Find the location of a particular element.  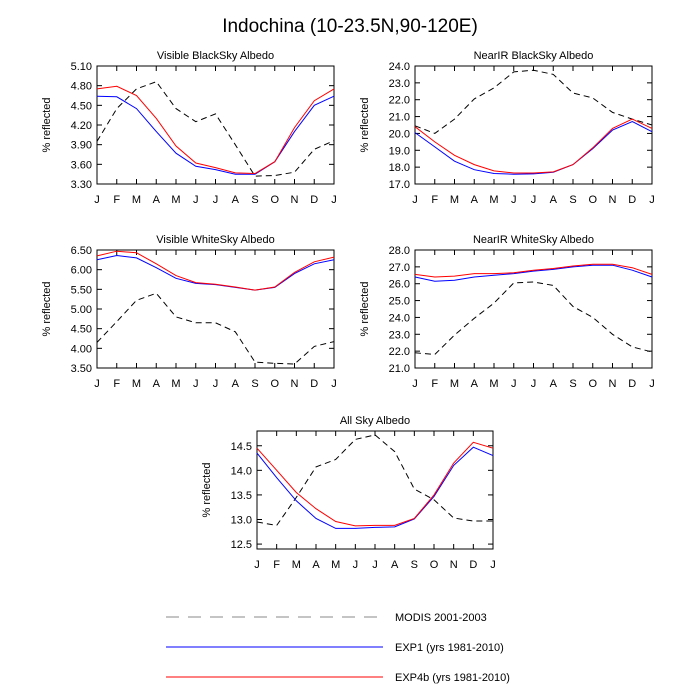

y-tick-label: 13.0 is located at coordinates (241, 521).